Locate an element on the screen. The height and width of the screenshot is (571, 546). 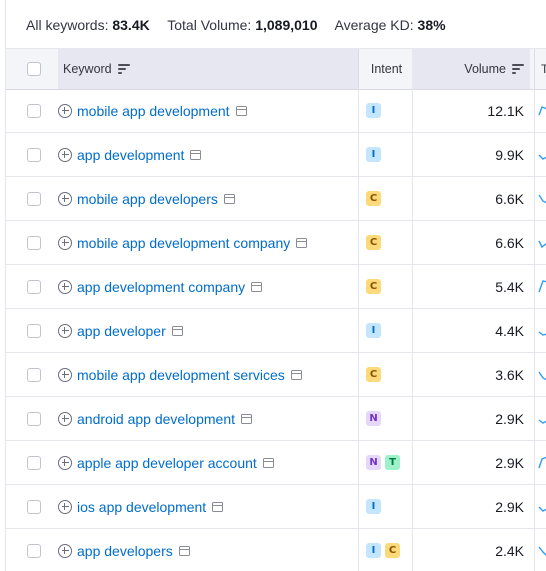
keyword-link: mobile app development company is located at coordinates (184, 242).